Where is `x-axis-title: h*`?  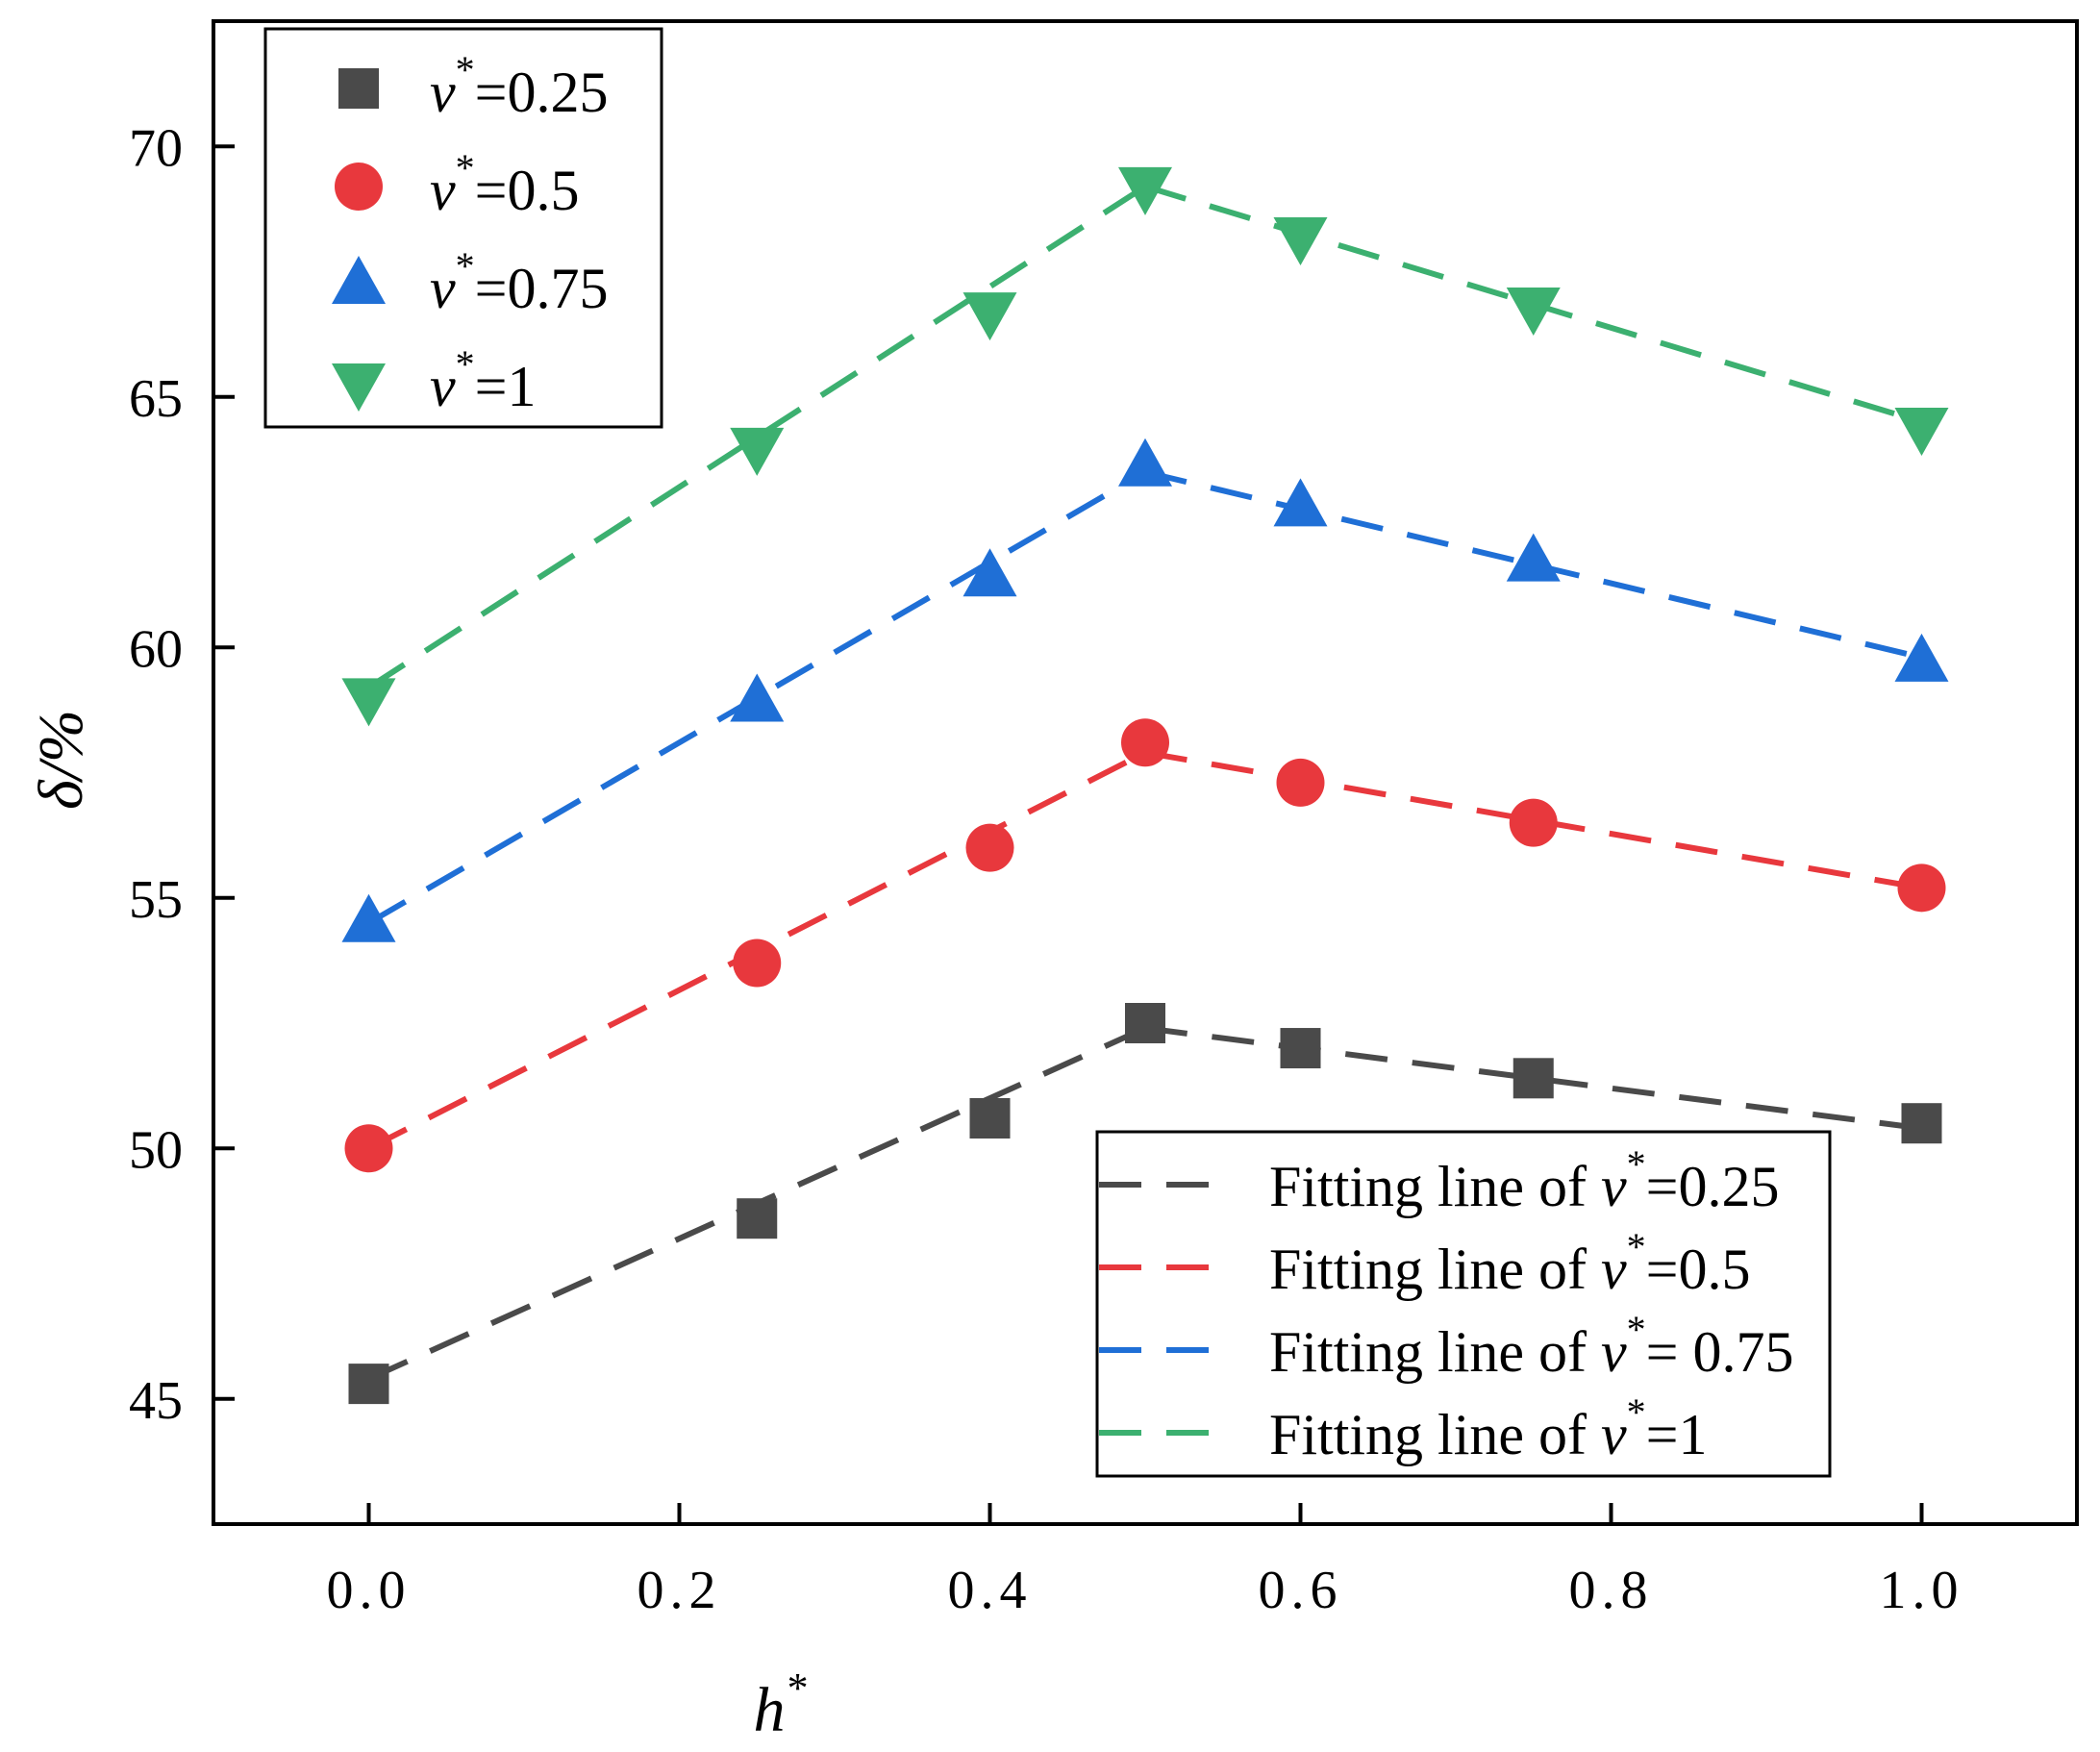 x-axis-title: h* is located at coordinates (780, 1704).